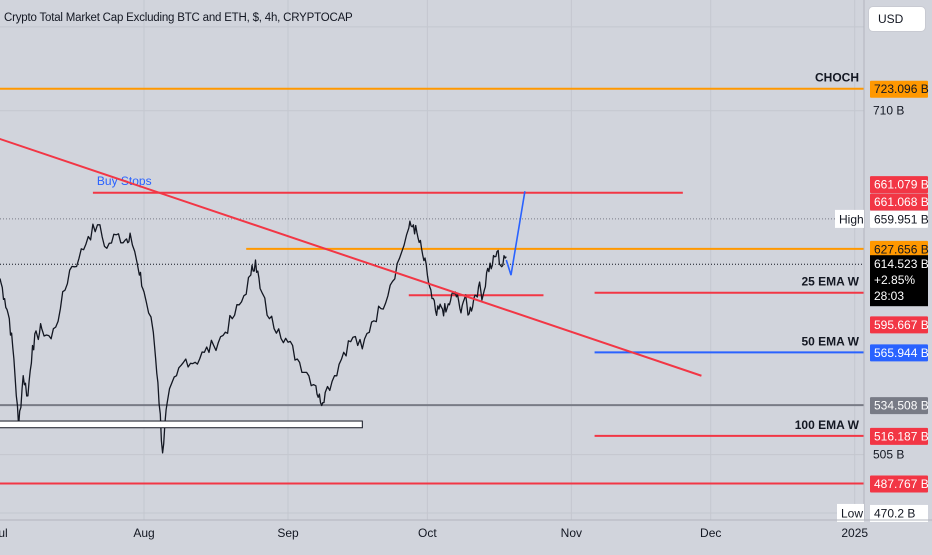 This screenshot has height=555, width=932. Describe the element at coordinates (827, 425) in the screenshot. I see `level-label: 100 EMA W` at that location.